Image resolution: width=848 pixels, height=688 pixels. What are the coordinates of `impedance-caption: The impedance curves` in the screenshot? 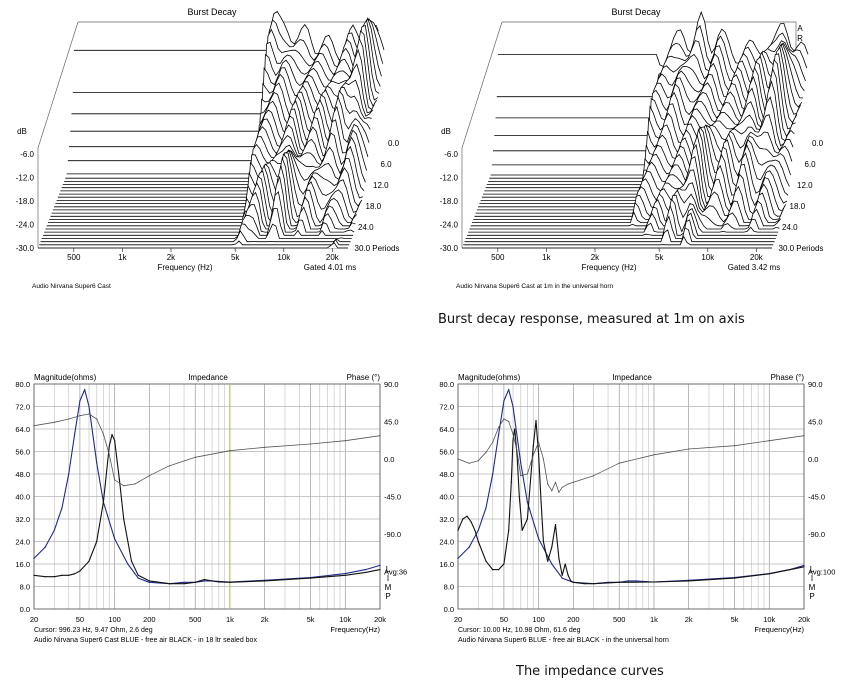 It's located at (590, 671).